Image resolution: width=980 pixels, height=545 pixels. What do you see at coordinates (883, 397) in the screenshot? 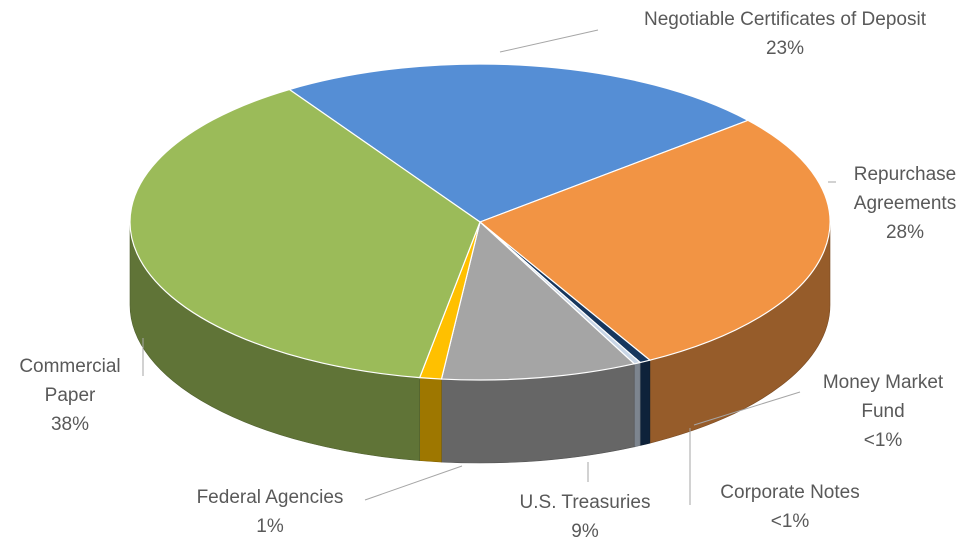
I see `category-label: Money Market Fund` at bounding box center [883, 397].